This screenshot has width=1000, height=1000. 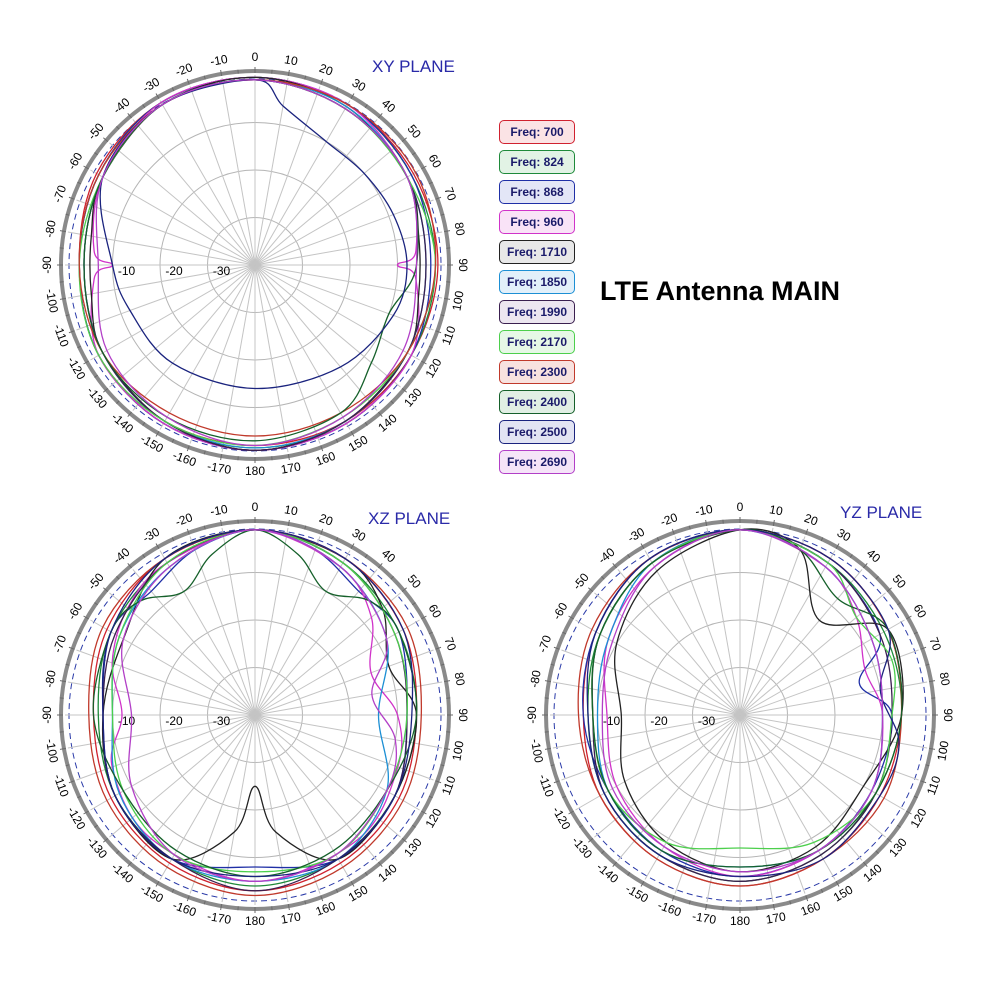 What do you see at coordinates (415, 131) in the screenshot?
I see `angle-tick-label: 50` at bounding box center [415, 131].